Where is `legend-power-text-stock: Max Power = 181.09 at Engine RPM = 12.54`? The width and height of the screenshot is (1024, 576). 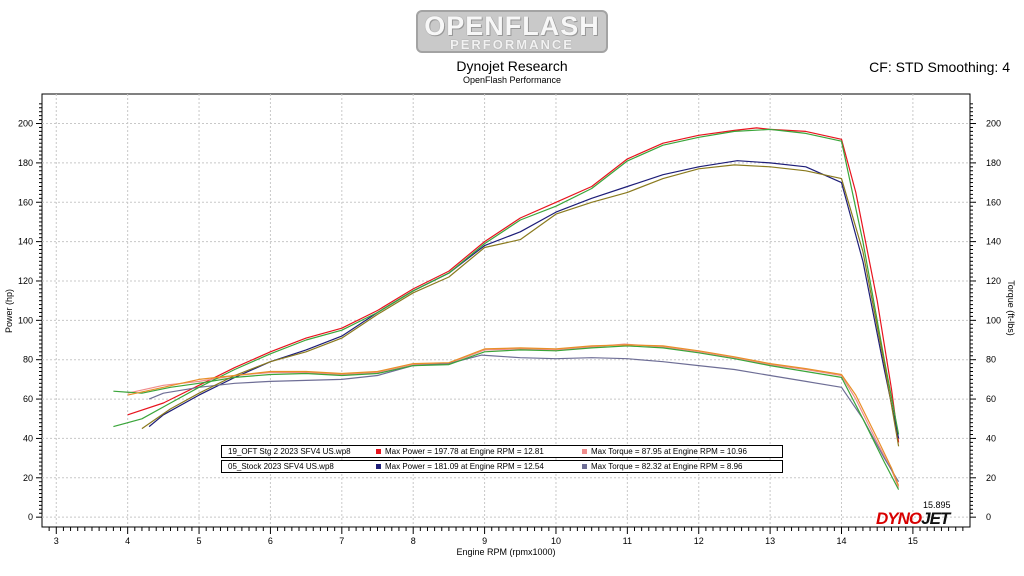 legend-power-text-stock: Max Power = 181.09 at Engine RPM = 12.54 is located at coordinates (464, 466).